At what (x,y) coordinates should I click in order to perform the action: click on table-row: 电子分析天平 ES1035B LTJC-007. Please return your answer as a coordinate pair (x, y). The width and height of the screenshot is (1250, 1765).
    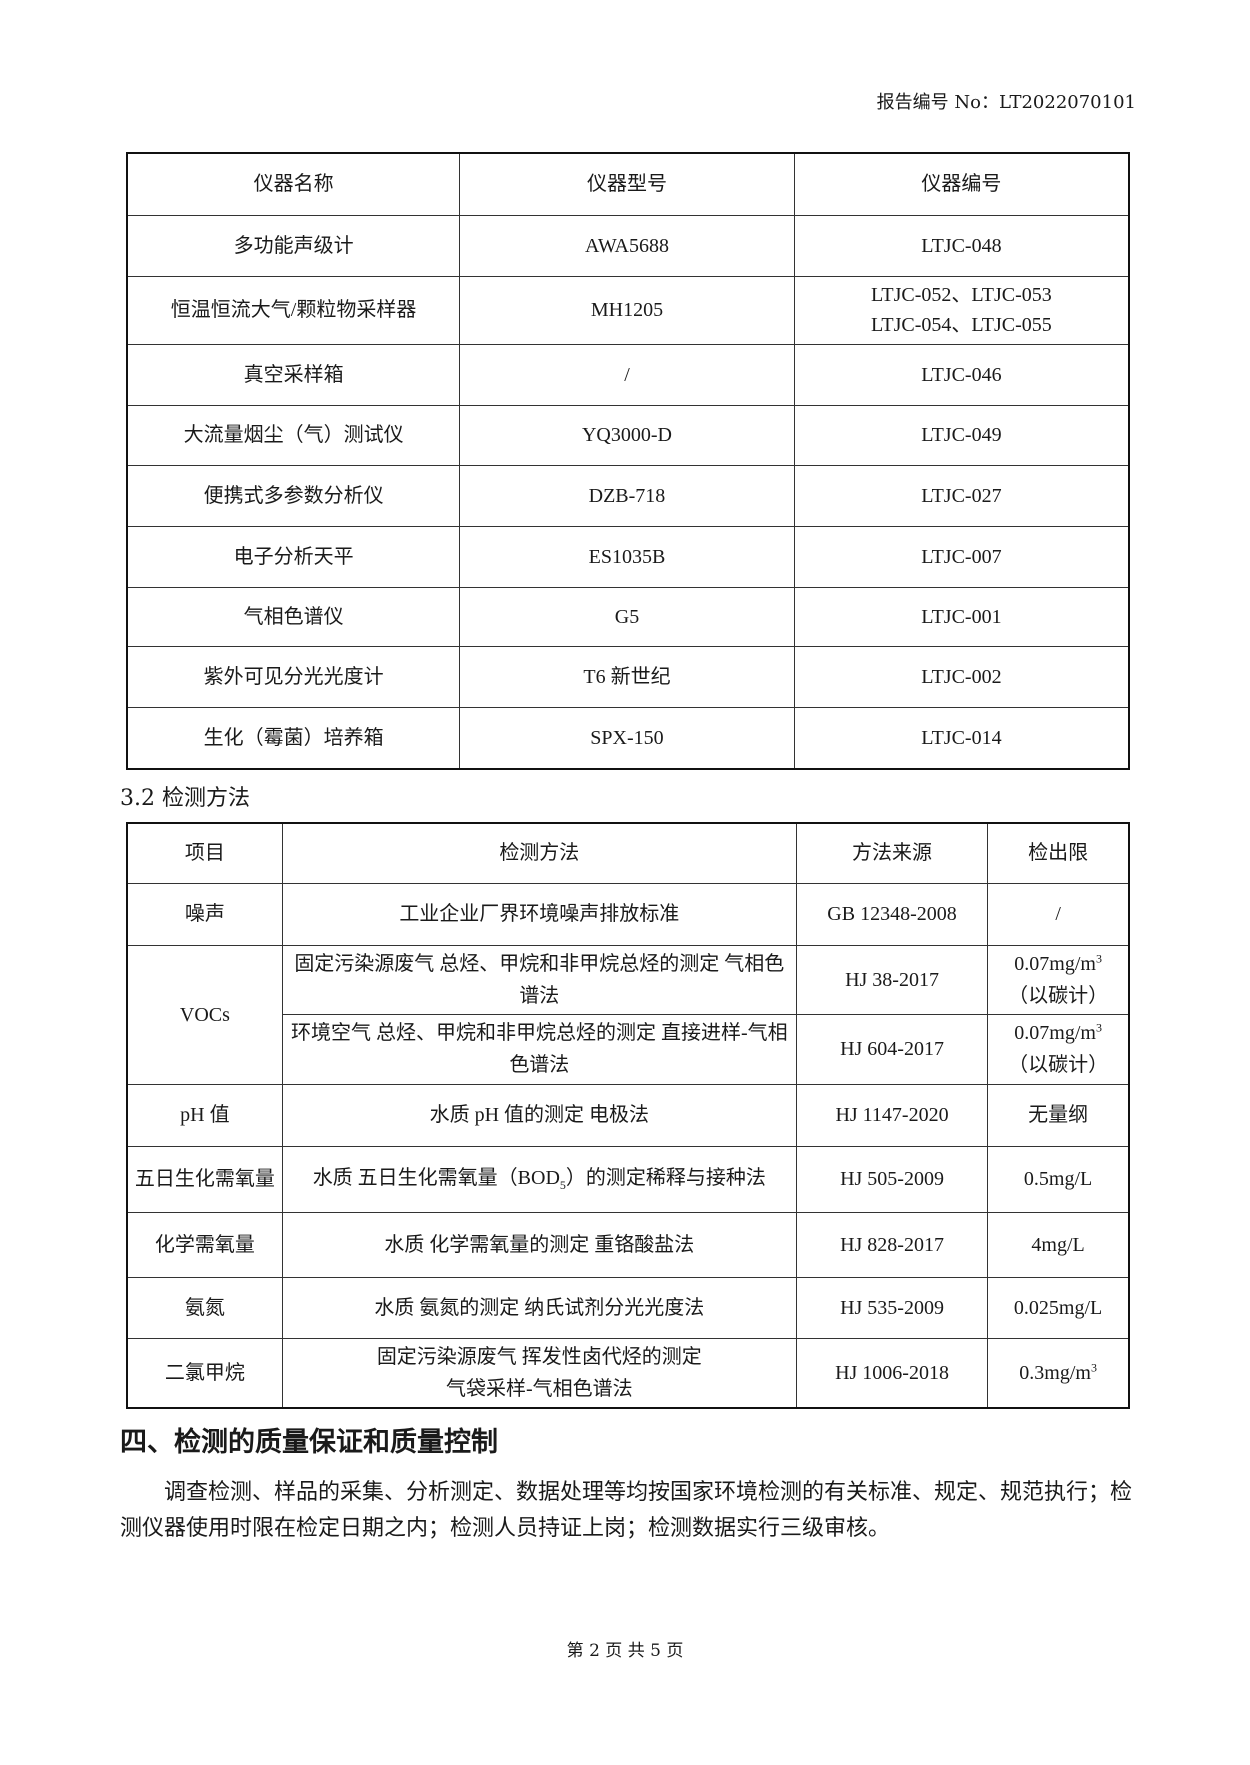
    Looking at the image, I should click on (628, 556).